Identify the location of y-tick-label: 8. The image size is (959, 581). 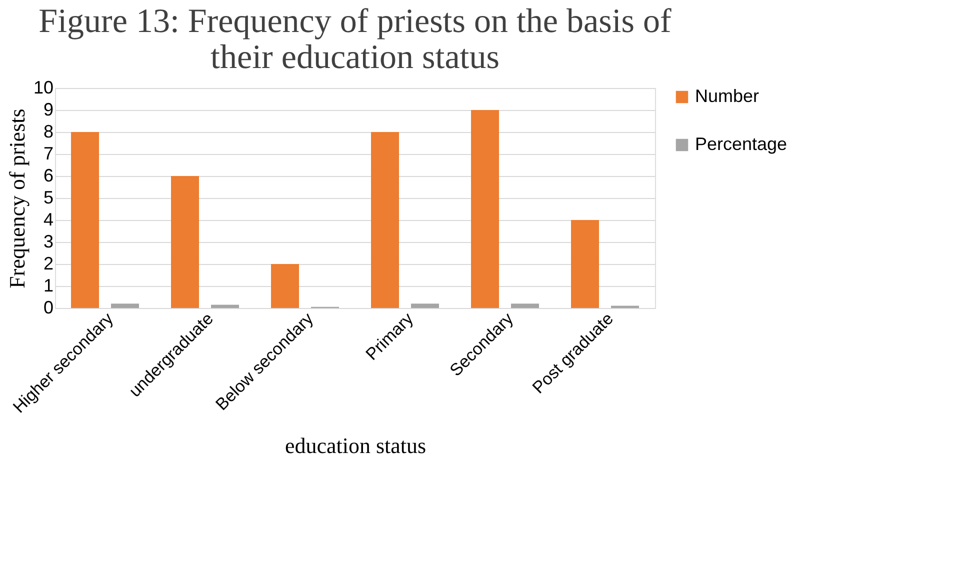
(48, 132).